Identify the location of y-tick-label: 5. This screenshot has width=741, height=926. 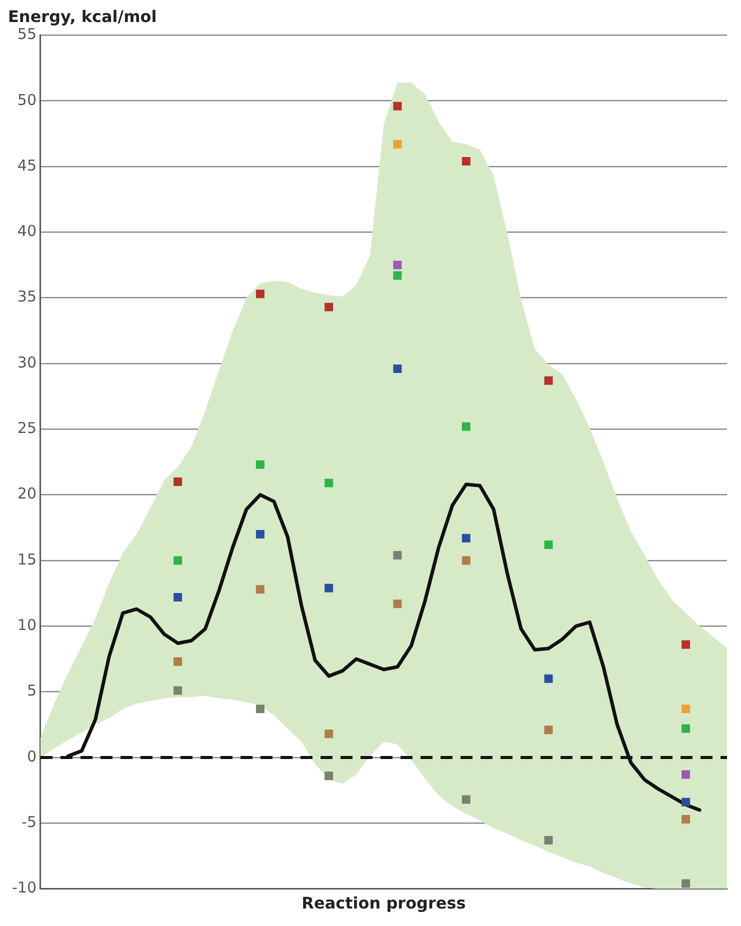
(31, 691).